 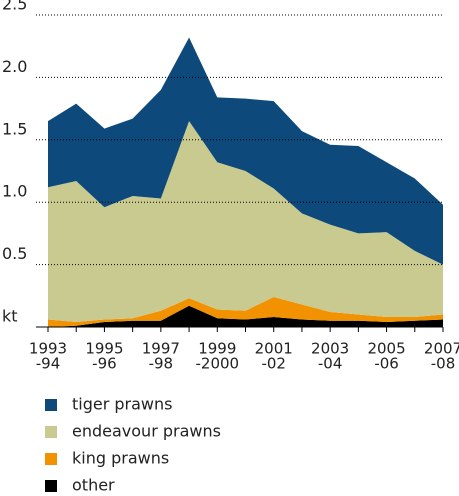 What do you see at coordinates (273, 364) in the screenshot?
I see `x-tick-label: -02` at bounding box center [273, 364].